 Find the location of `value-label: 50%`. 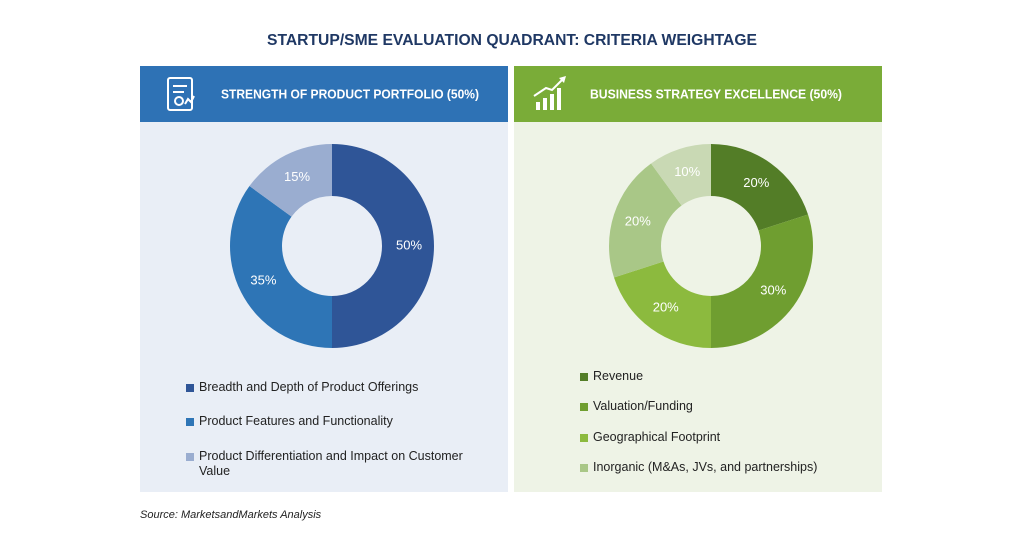

value-label: 50% is located at coordinates (409, 244).